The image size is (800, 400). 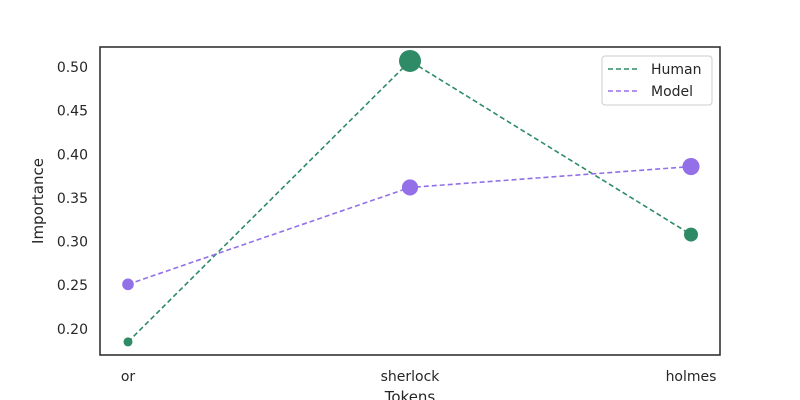 I want to click on y-tick-label: 0.35, so click(x=72, y=199).